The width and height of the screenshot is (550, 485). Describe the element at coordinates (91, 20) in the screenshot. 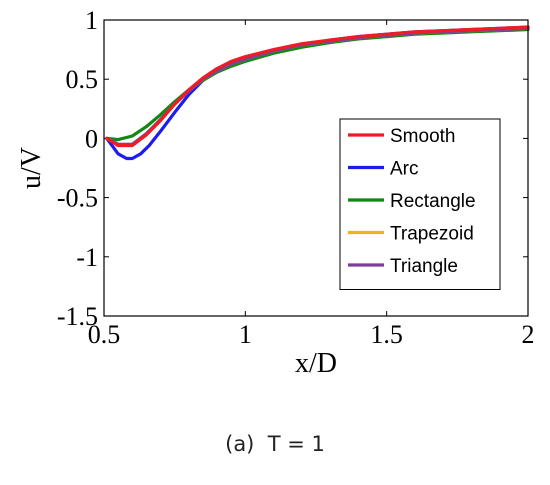

I see `y-tick-label: 1` at that location.